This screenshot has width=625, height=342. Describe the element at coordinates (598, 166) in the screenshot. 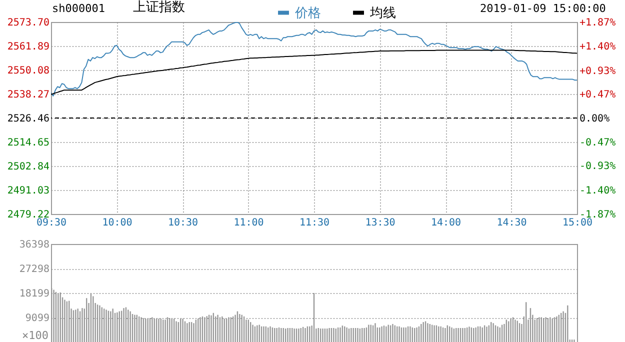

I see `y2-tick-label: -0.93%` at that location.